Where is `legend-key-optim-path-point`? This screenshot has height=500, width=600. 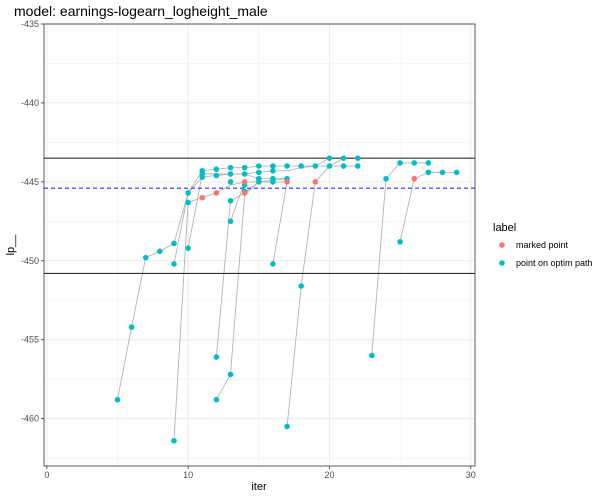
legend-key-optim-path-point is located at coordinates (502, 263).